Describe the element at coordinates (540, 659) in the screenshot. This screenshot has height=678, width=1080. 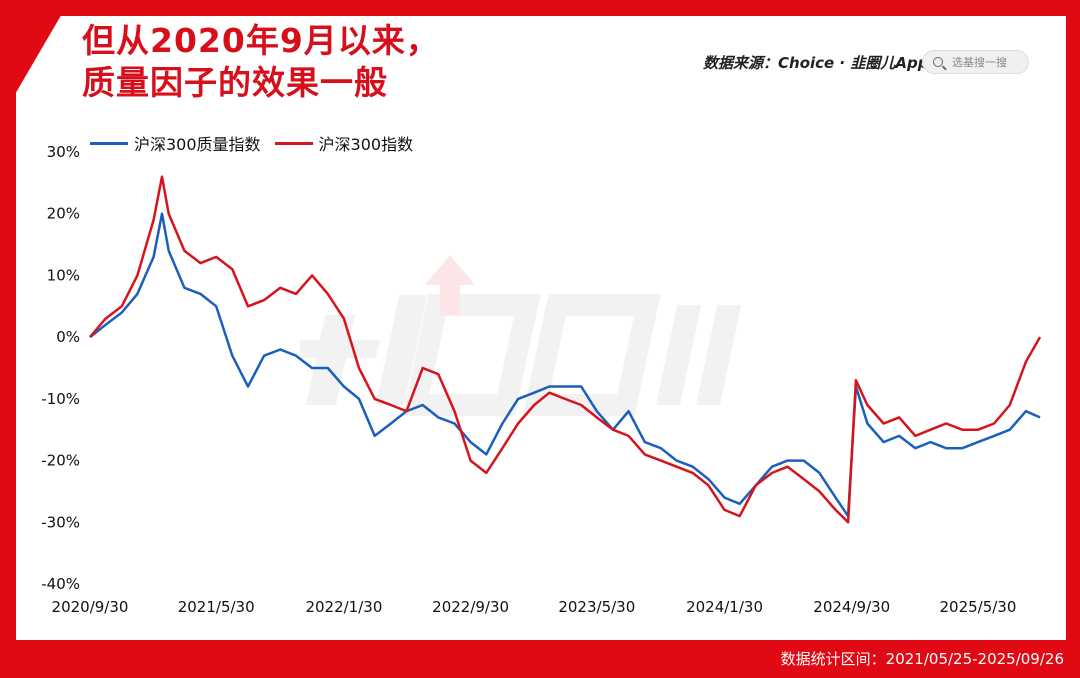
I see `frame-bottom` at that location.